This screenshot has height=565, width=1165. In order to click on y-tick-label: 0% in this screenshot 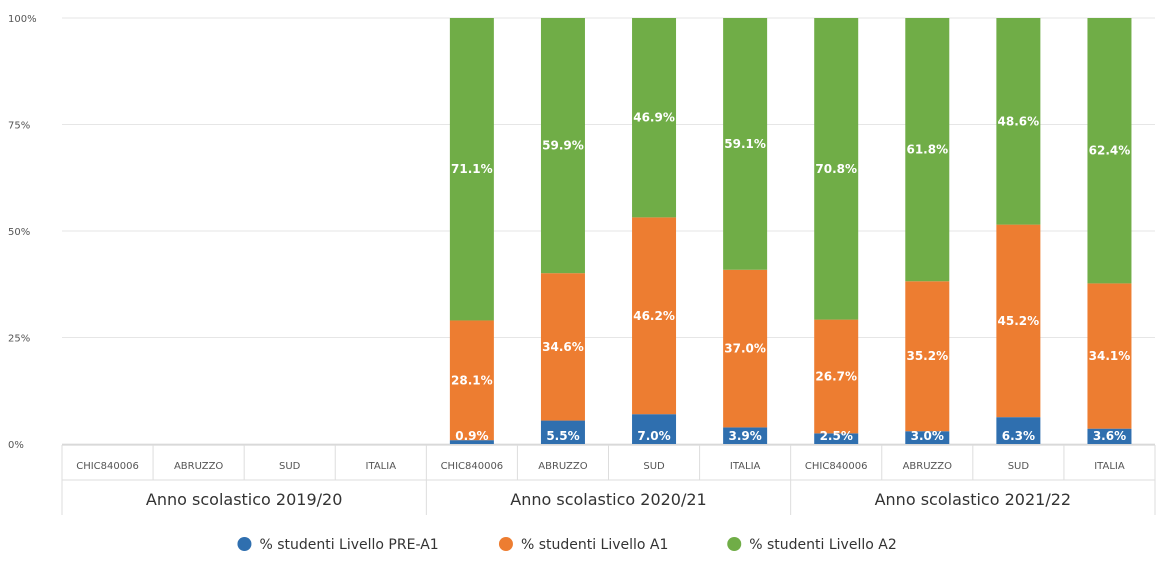, I will do `click(16, 445)`.